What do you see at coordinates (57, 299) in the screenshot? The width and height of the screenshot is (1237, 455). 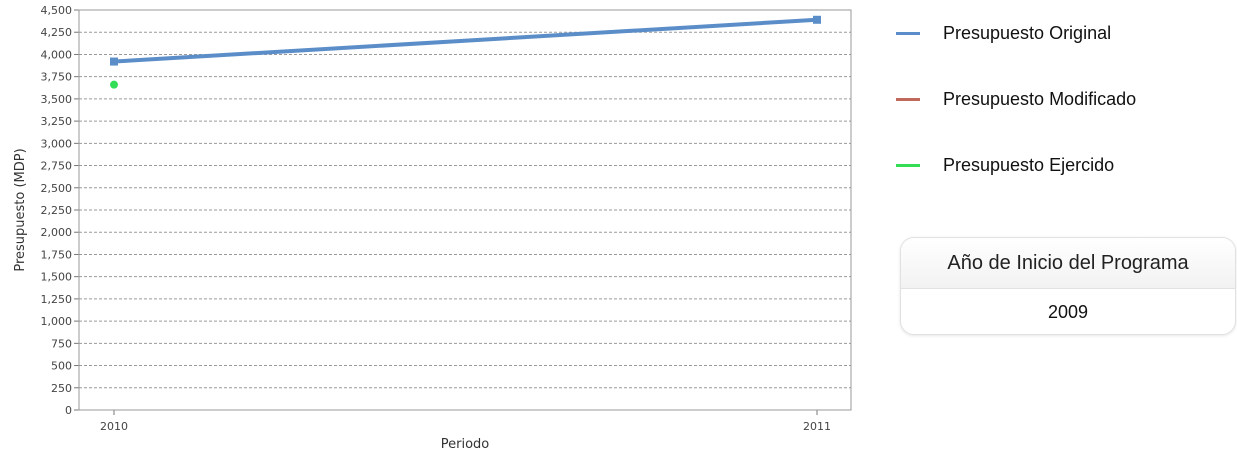 I see `y-tick-label: 1,250` at bounding box center [57, 299].